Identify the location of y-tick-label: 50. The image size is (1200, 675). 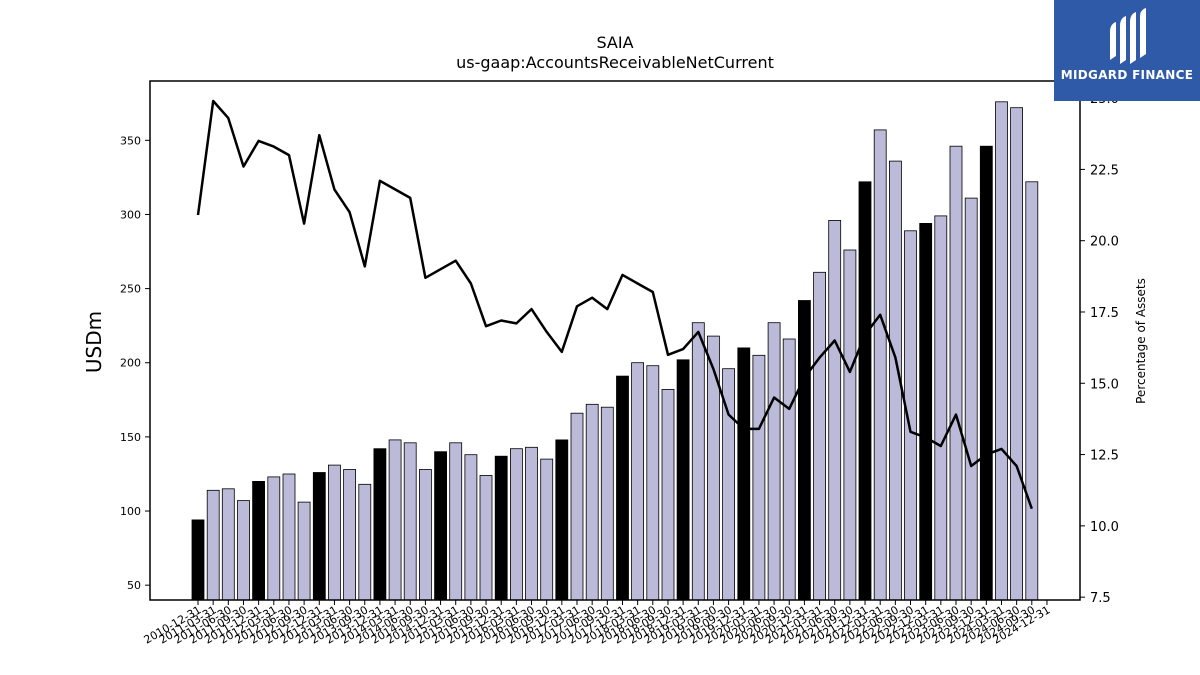
(134, 585).